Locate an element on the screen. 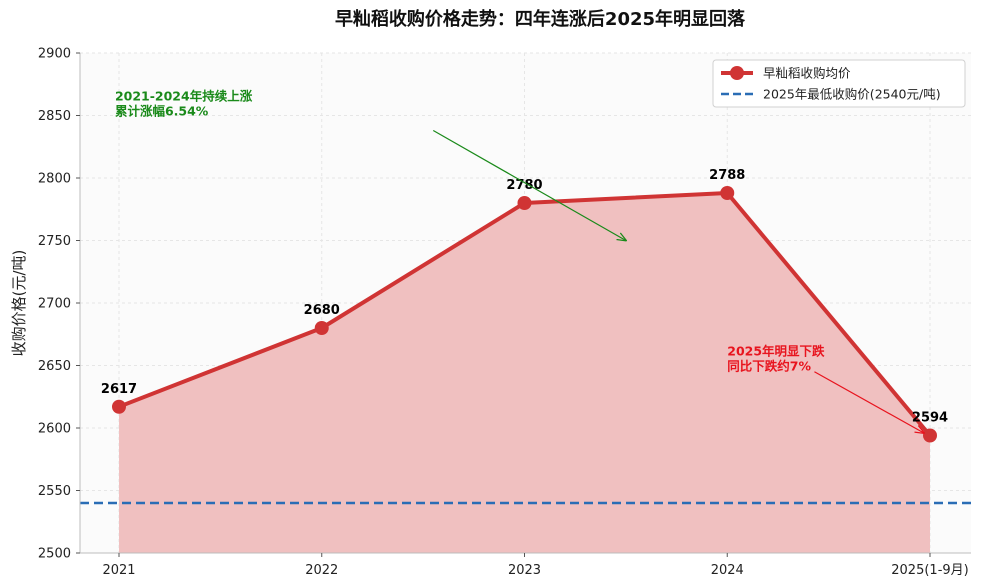 This screenshot has width=981, height=587. x-tick-label: 2024 is located at coordinates (727, 570).